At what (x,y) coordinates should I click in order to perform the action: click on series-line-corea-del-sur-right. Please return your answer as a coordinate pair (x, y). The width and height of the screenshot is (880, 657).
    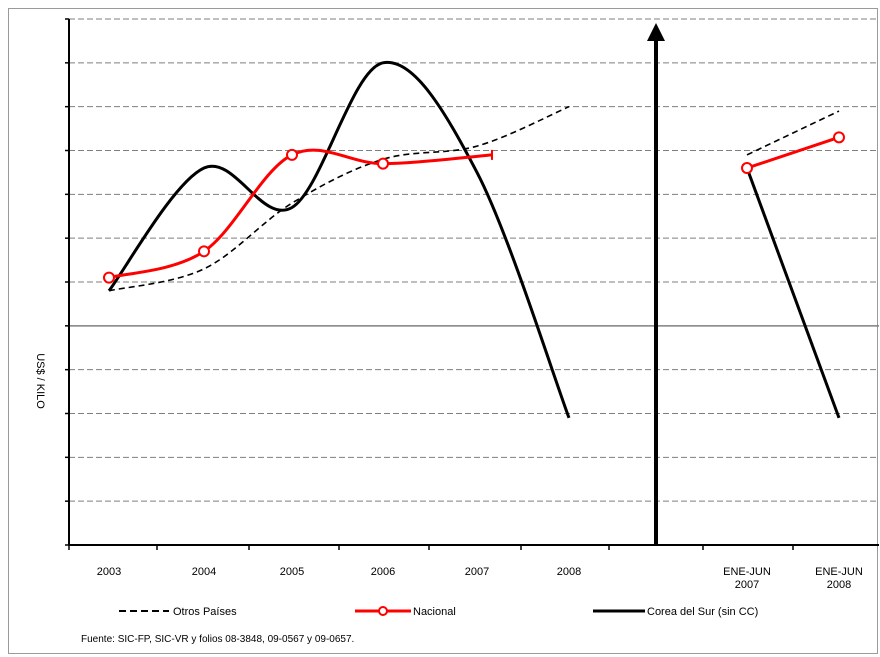
    Looking at the image, I should click on (793, 293).